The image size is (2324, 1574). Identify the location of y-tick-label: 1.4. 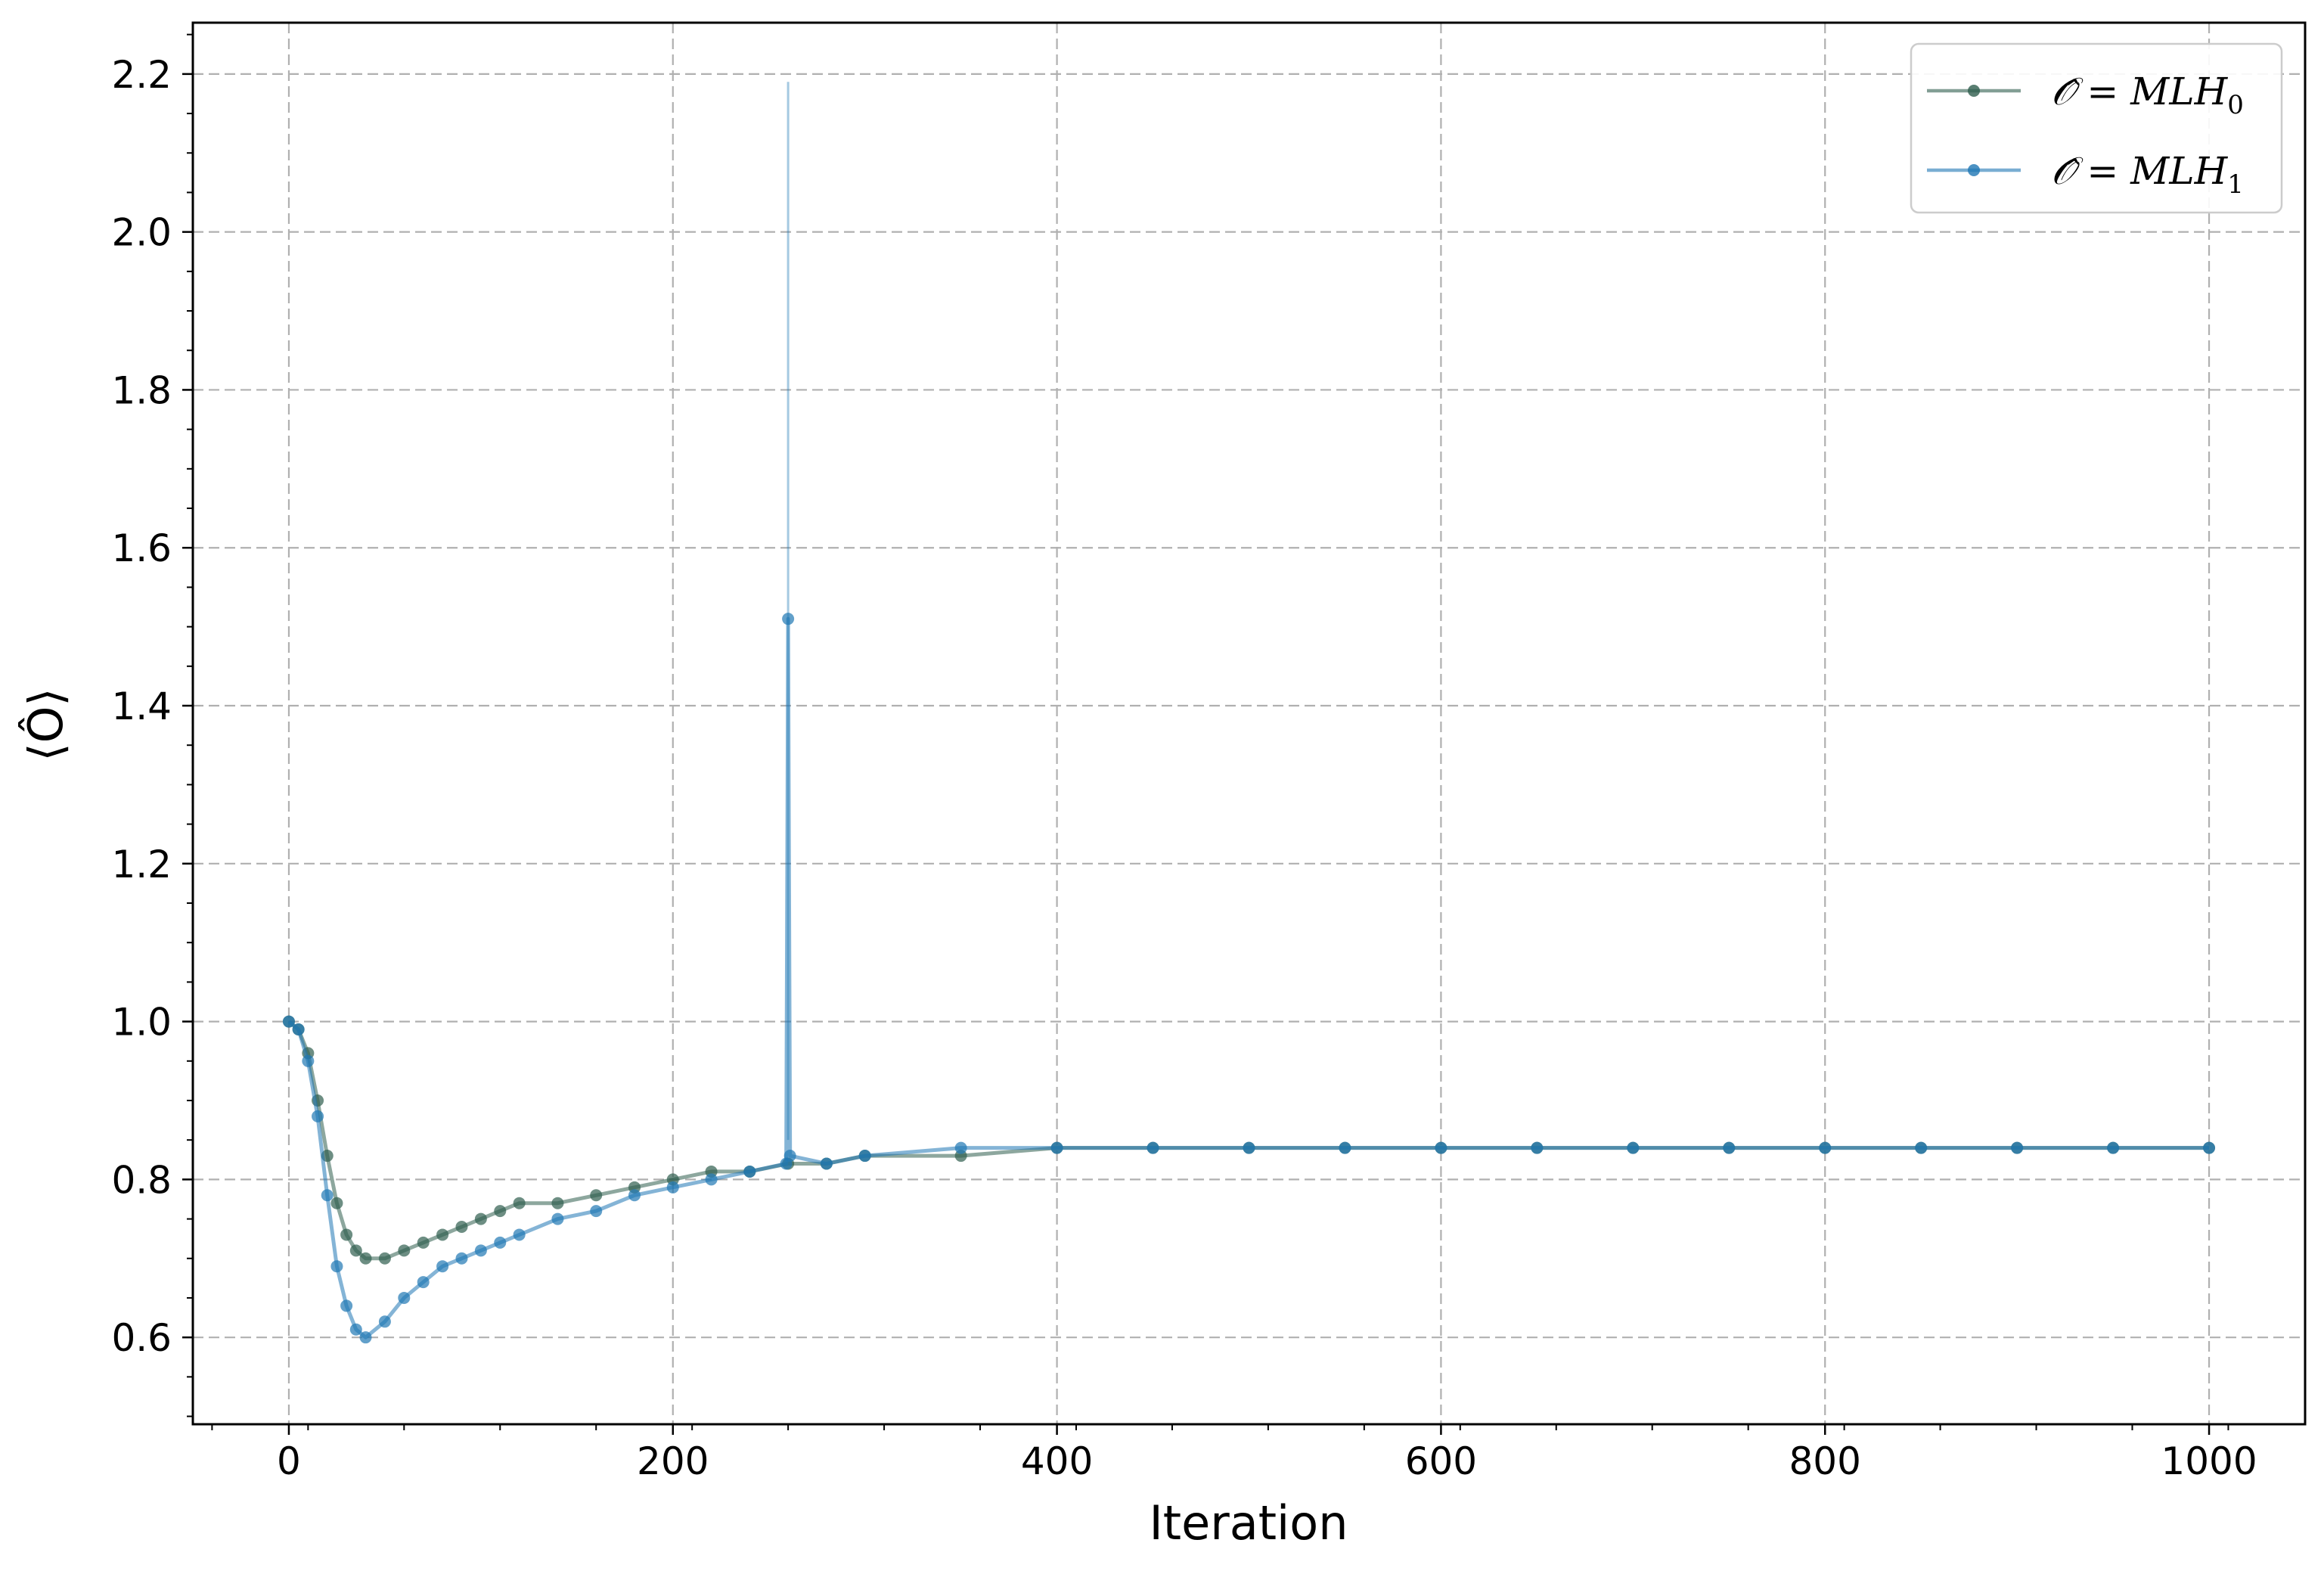
(141, 706).